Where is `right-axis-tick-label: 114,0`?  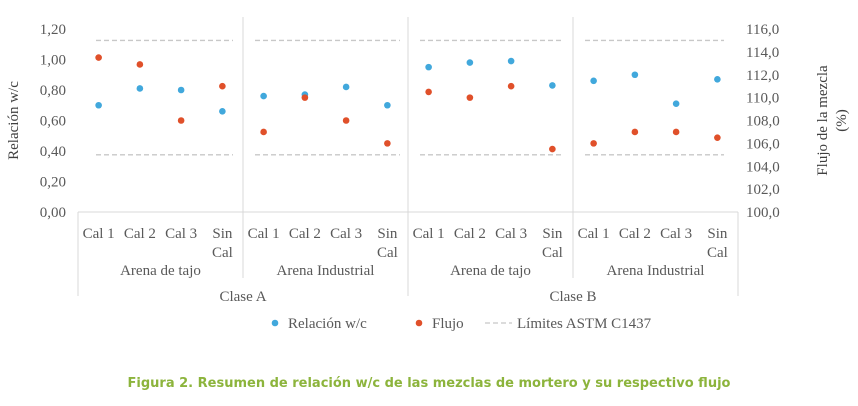
right-axis-tick-label: 114,0 is located at coordinates (762, 53).